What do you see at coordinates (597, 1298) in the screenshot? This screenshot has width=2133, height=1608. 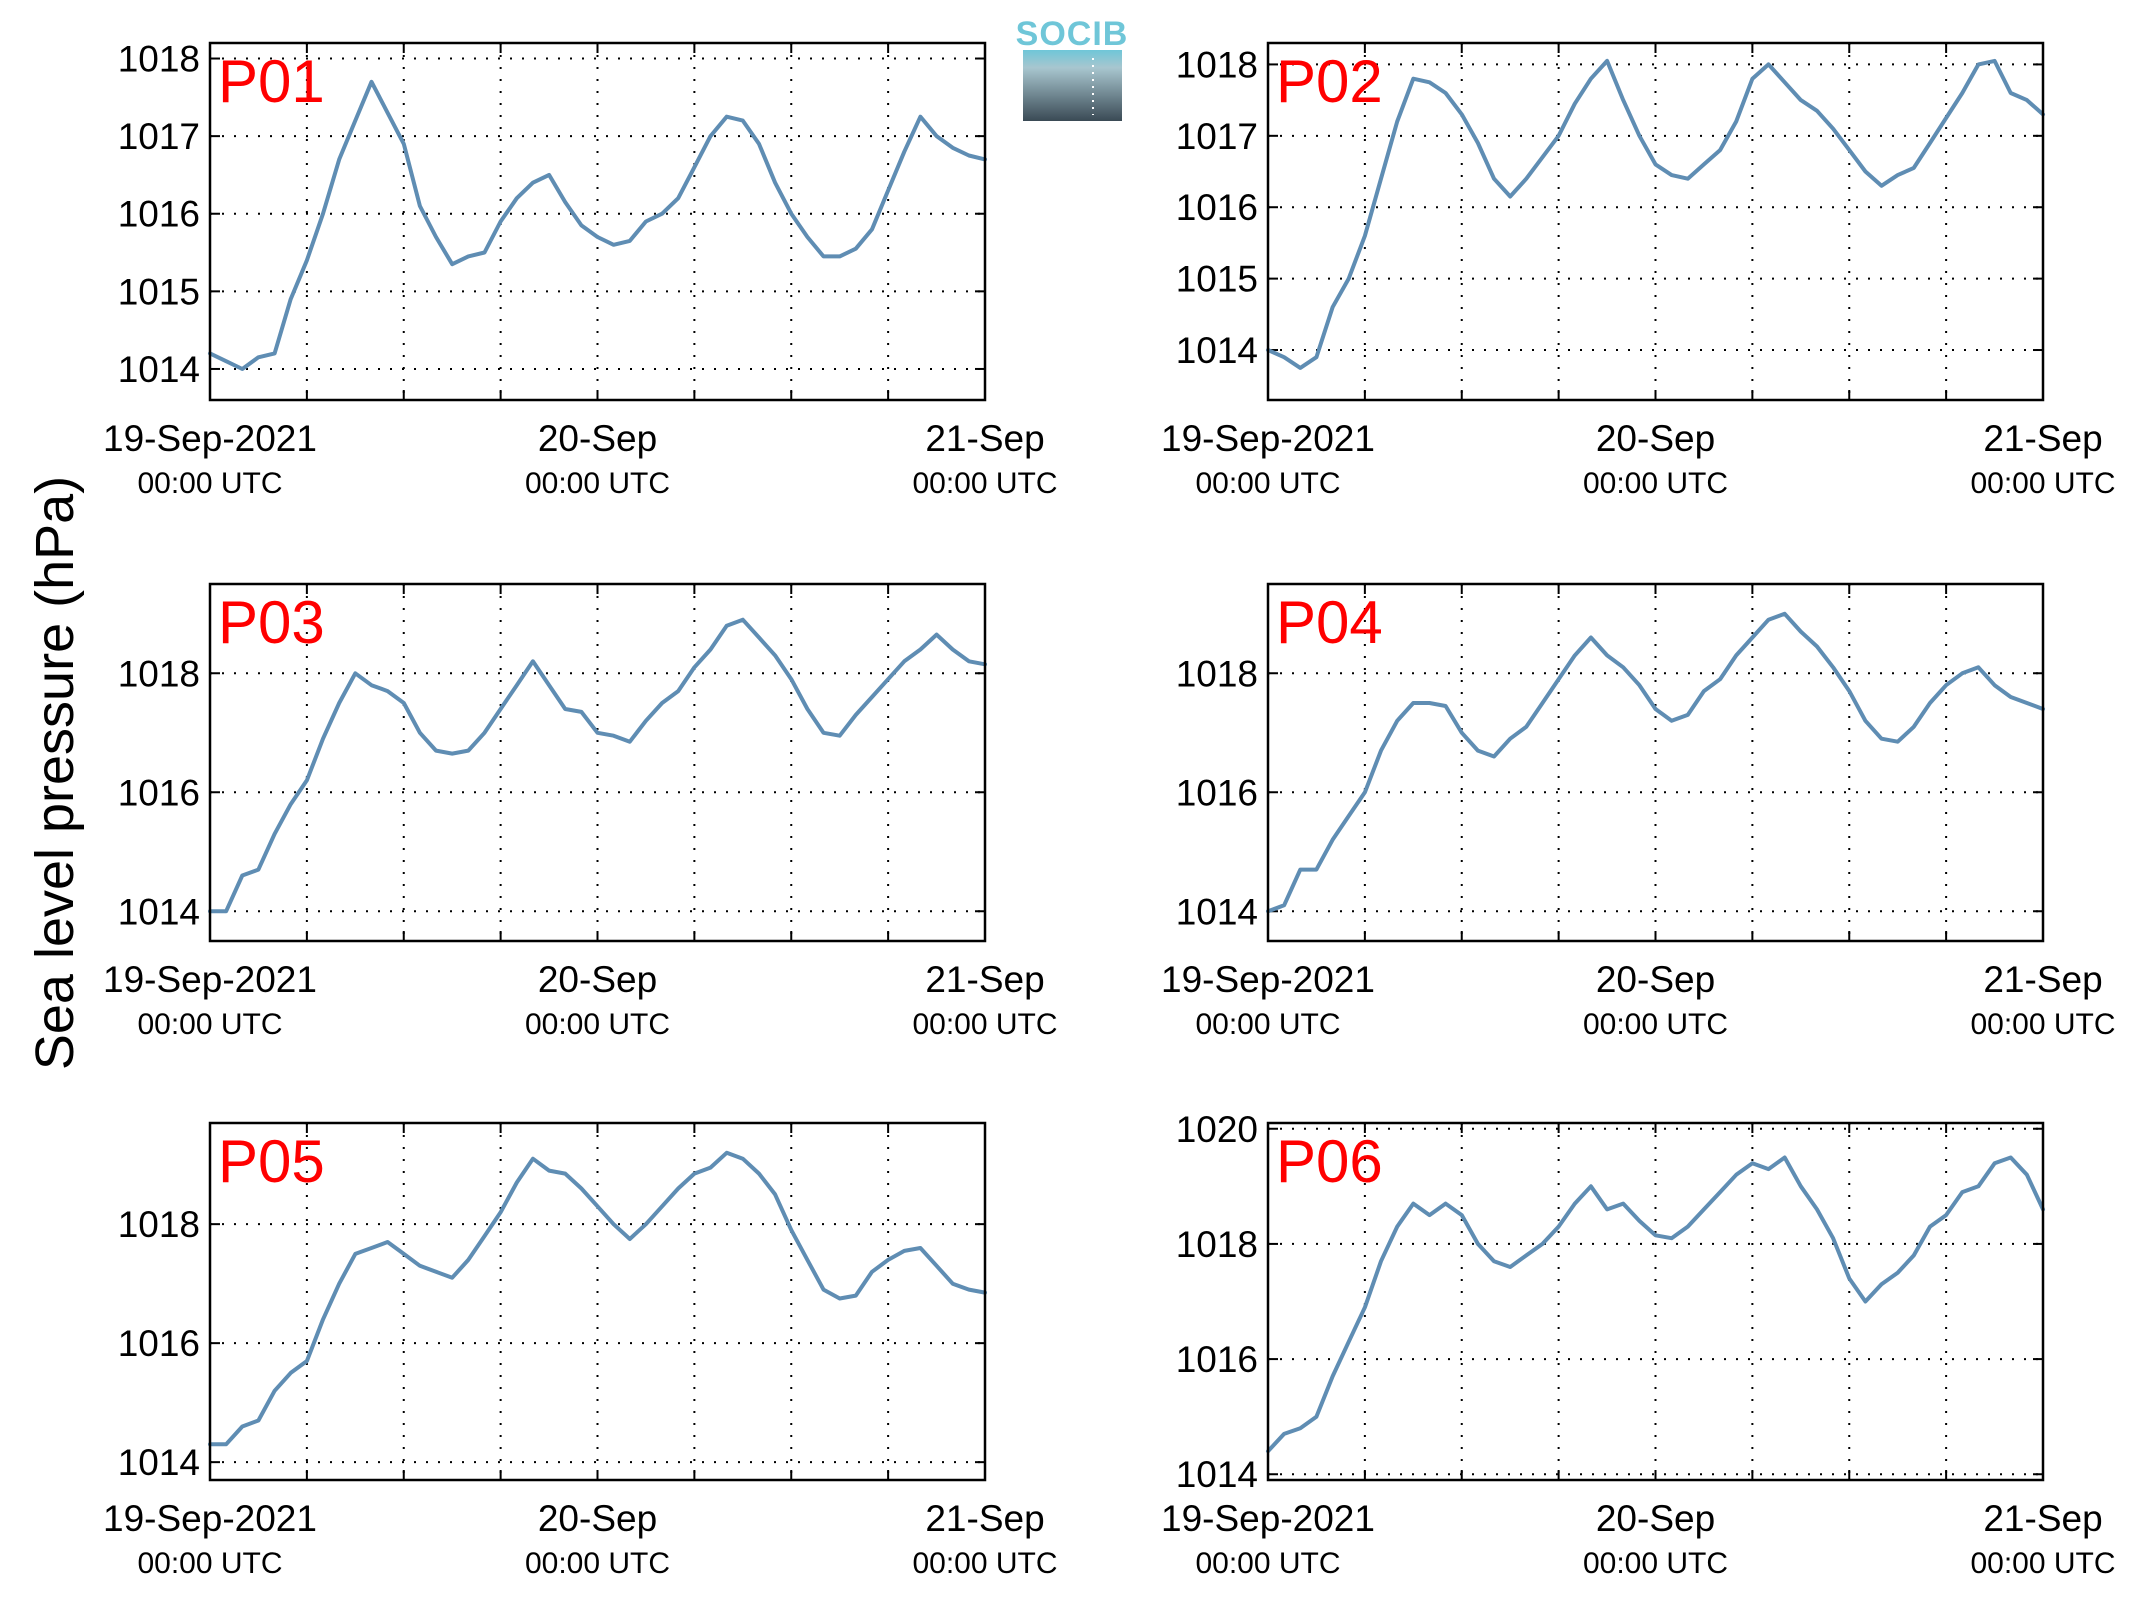 I see `data-line-p05` at bounding box center [597, 1298].